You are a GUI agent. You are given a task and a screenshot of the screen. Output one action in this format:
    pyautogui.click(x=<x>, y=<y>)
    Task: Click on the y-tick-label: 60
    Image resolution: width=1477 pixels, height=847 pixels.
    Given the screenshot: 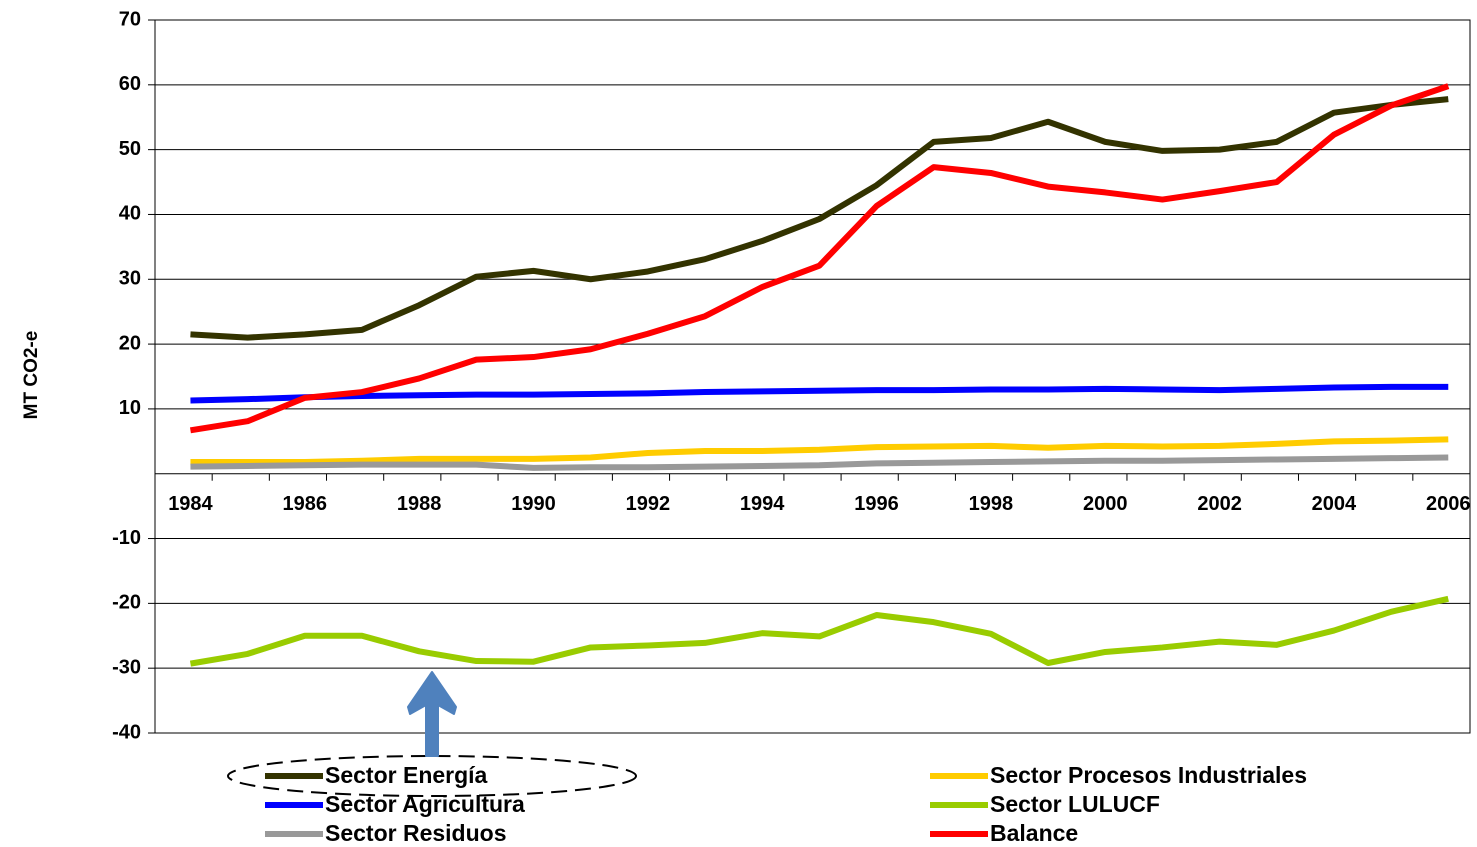 What is the action you would take?
    pyautogui.click(x=130, y=84)
    